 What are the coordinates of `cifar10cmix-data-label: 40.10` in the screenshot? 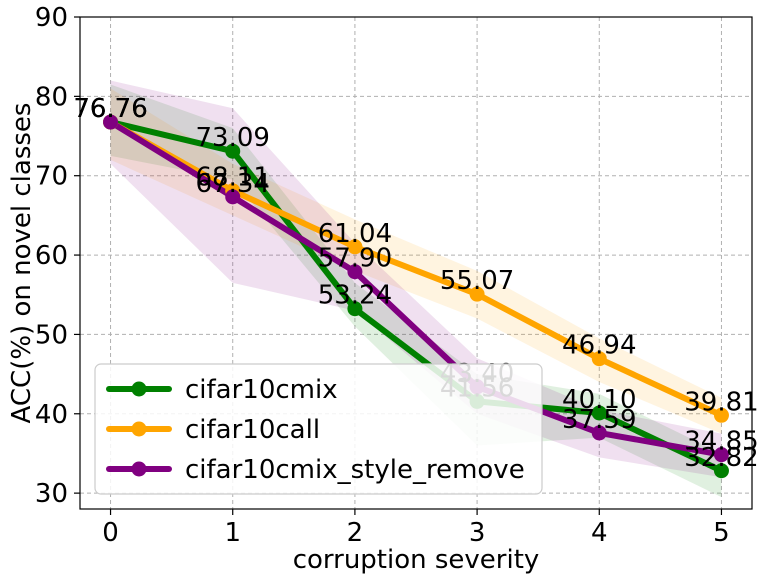 It's located at (599, 400).